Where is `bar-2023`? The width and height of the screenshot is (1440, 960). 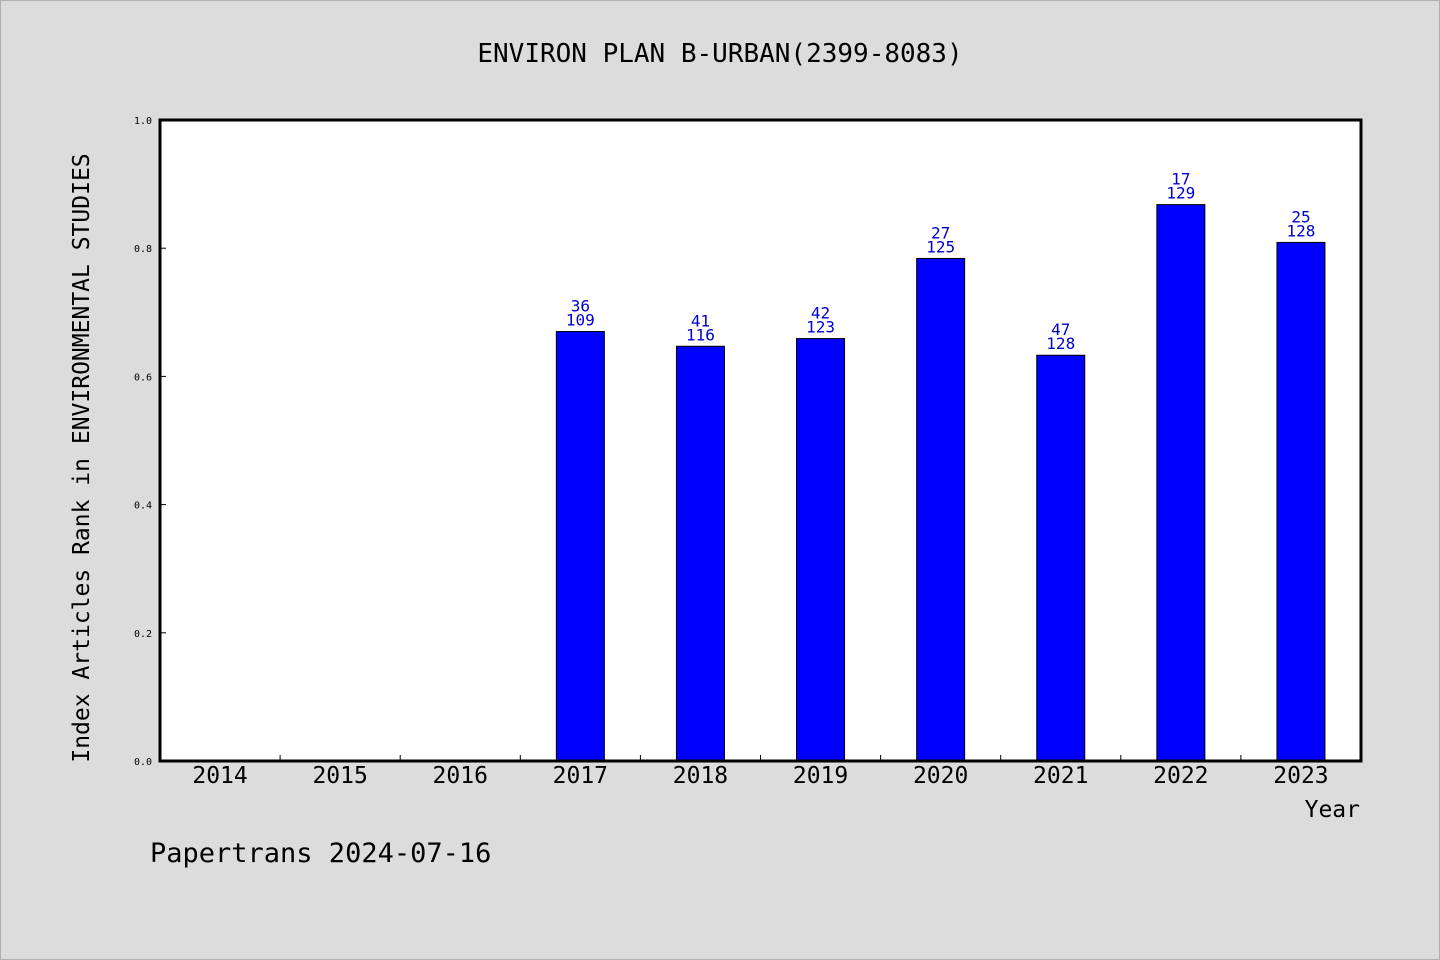
bar-2023 is located at coordinates (1301, 501).